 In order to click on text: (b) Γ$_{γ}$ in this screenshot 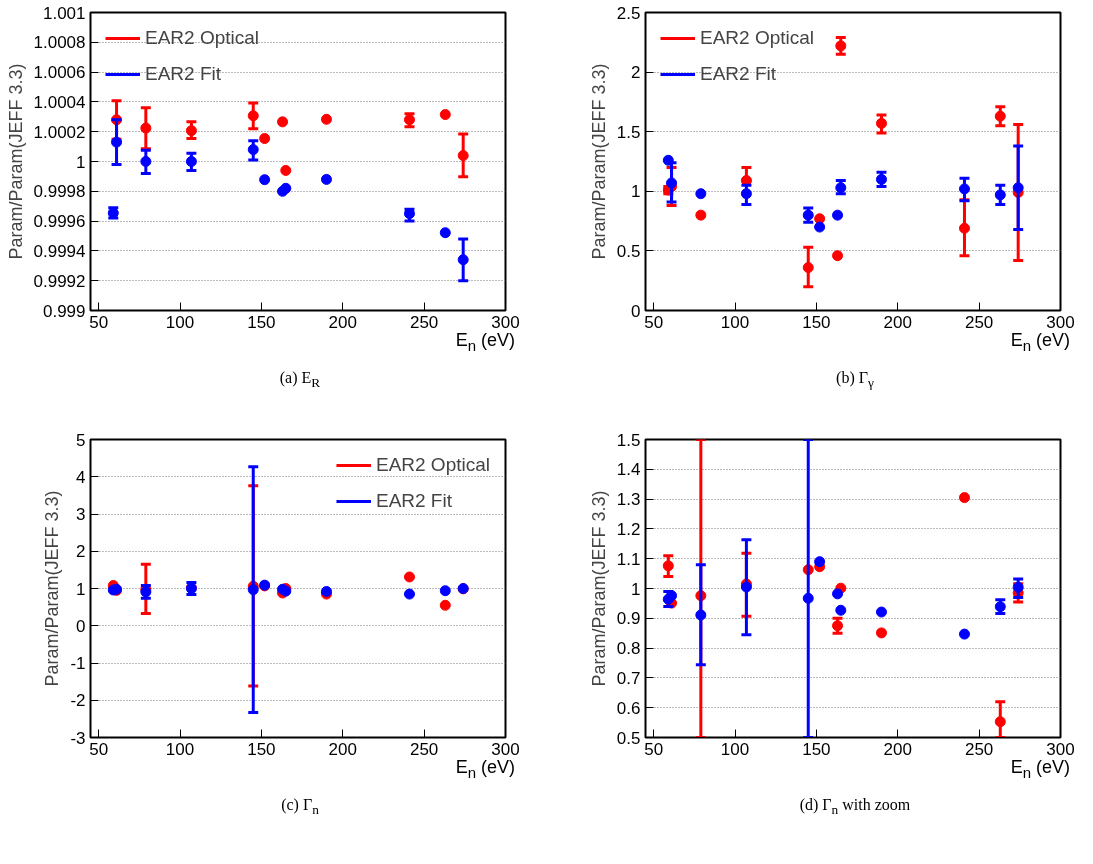, I will do `click(855, 380)`.